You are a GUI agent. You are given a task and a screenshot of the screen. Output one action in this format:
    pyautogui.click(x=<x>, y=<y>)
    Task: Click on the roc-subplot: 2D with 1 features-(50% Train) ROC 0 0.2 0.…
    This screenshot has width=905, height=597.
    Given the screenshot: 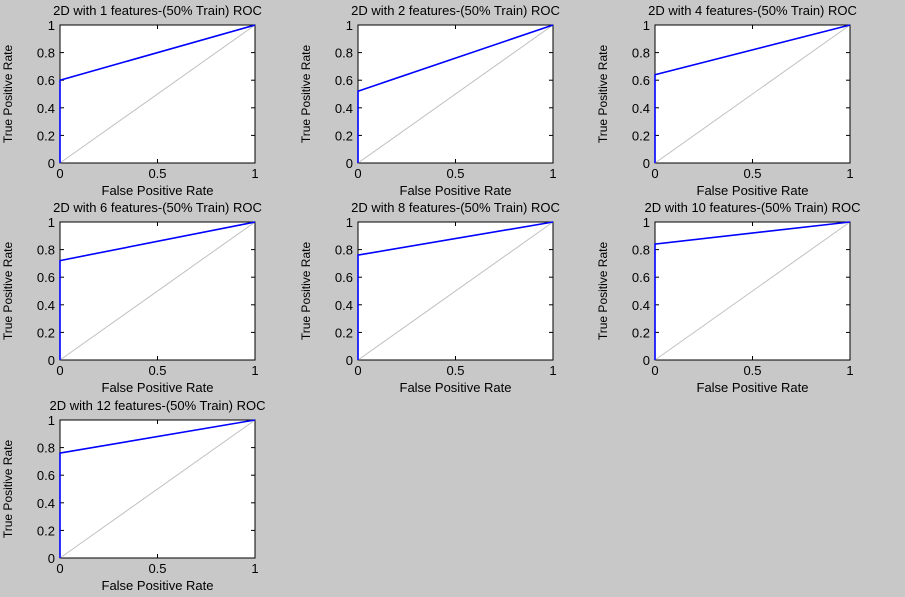 What is the action you would take?
    pyautogui.click(x=131, y=100)
    